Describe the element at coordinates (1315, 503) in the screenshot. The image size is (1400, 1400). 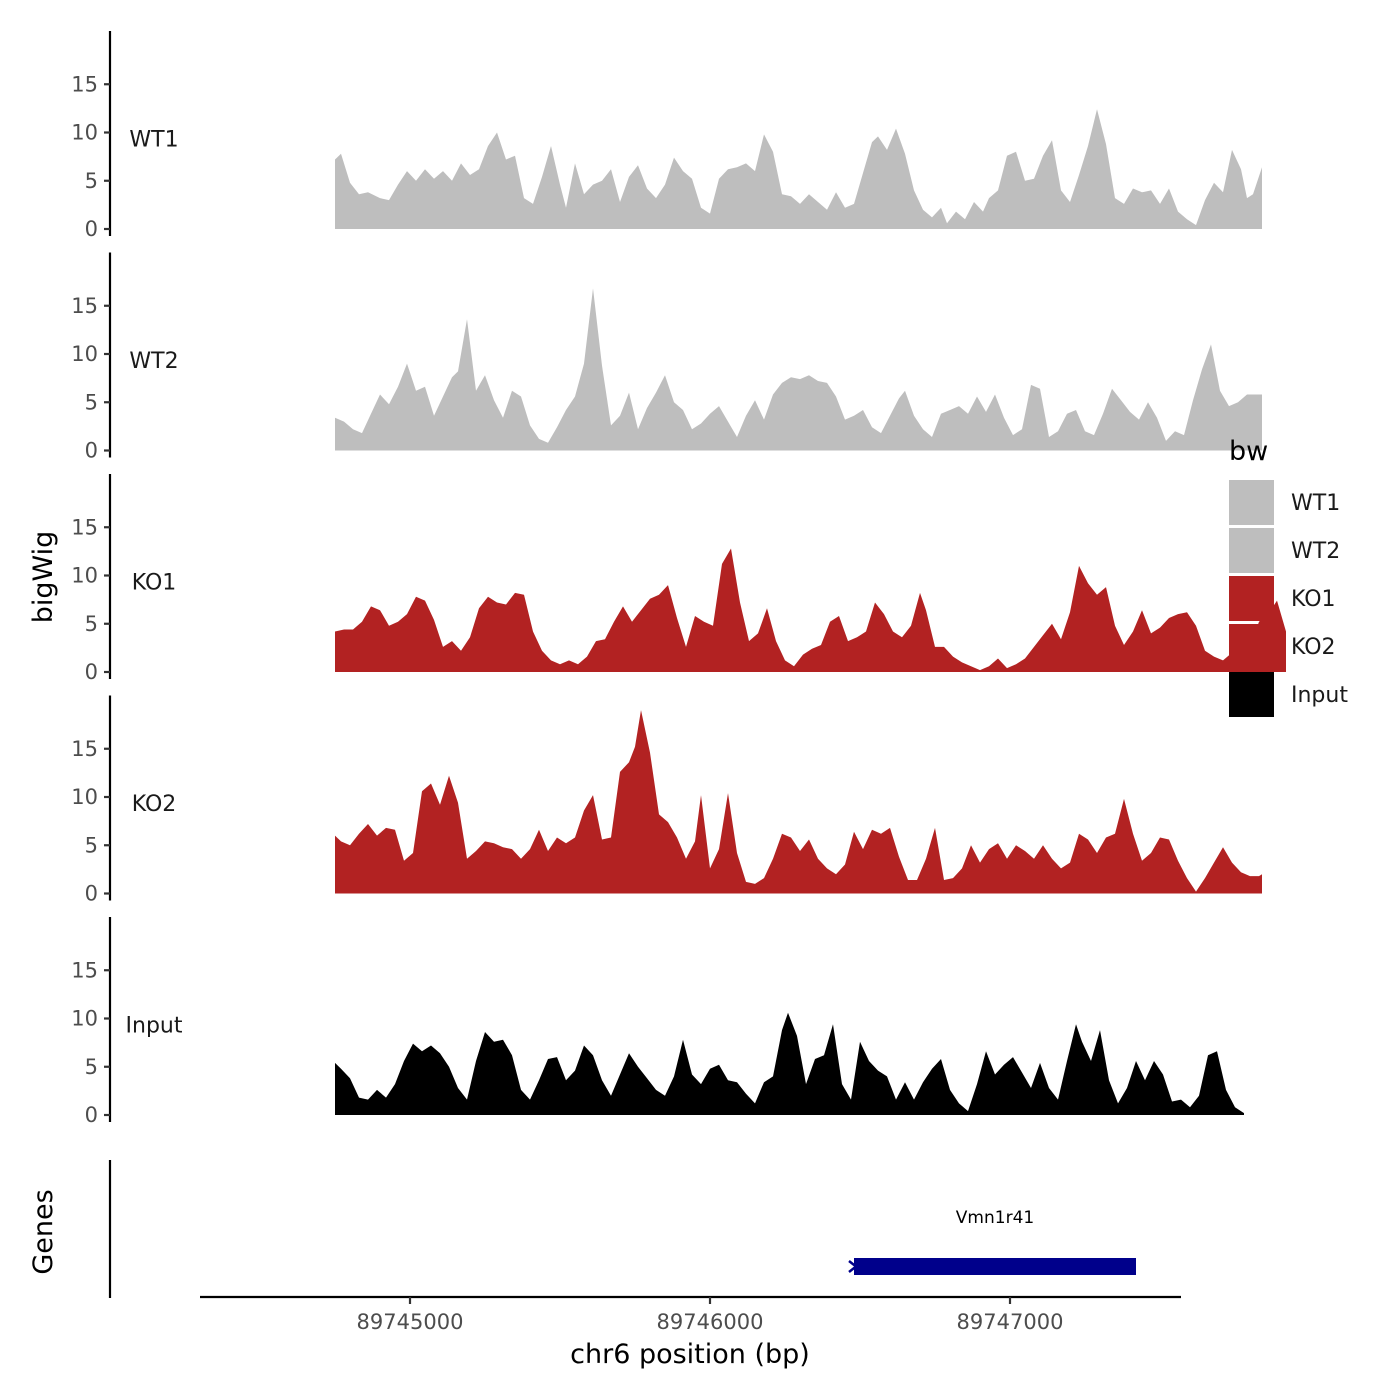
I see `legend-label: WT1` at that location.